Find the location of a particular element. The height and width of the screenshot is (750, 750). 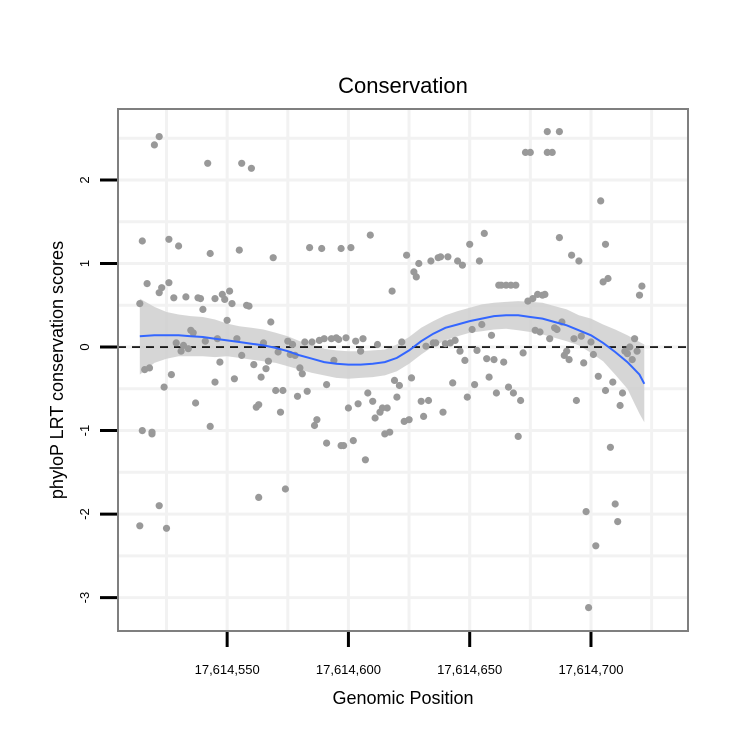

x-tick-label: 17,614,550 is located at coordinates (227, 669).